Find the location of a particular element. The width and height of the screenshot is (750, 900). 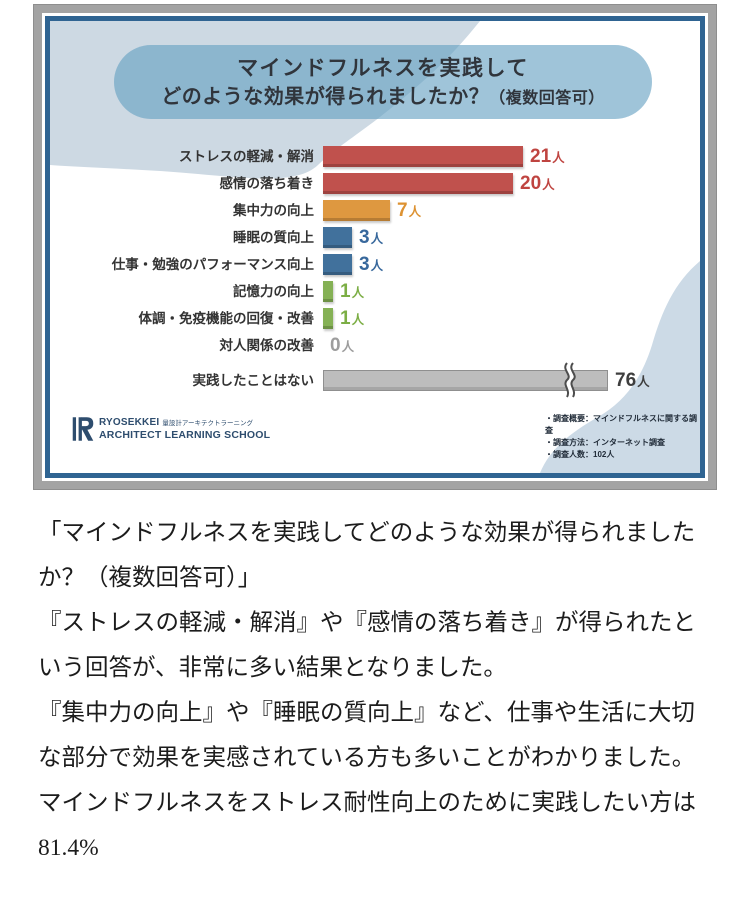

survey-note-method: ・調査方法：インターネット調査 is located at coordinates (605, 442).